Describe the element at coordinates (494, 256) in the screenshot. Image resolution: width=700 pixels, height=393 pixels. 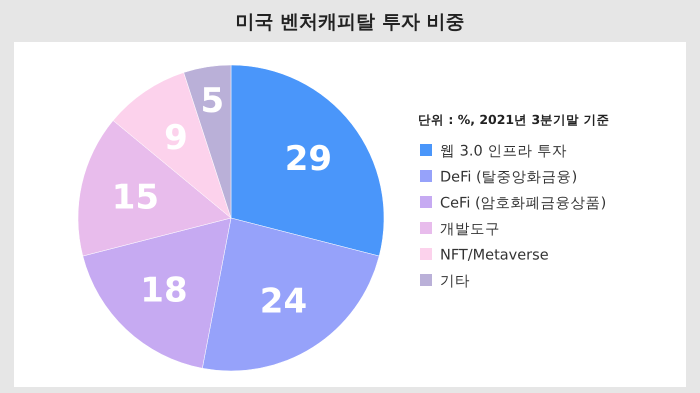
I see `legend-label: NFT/Metaverse` at that location.